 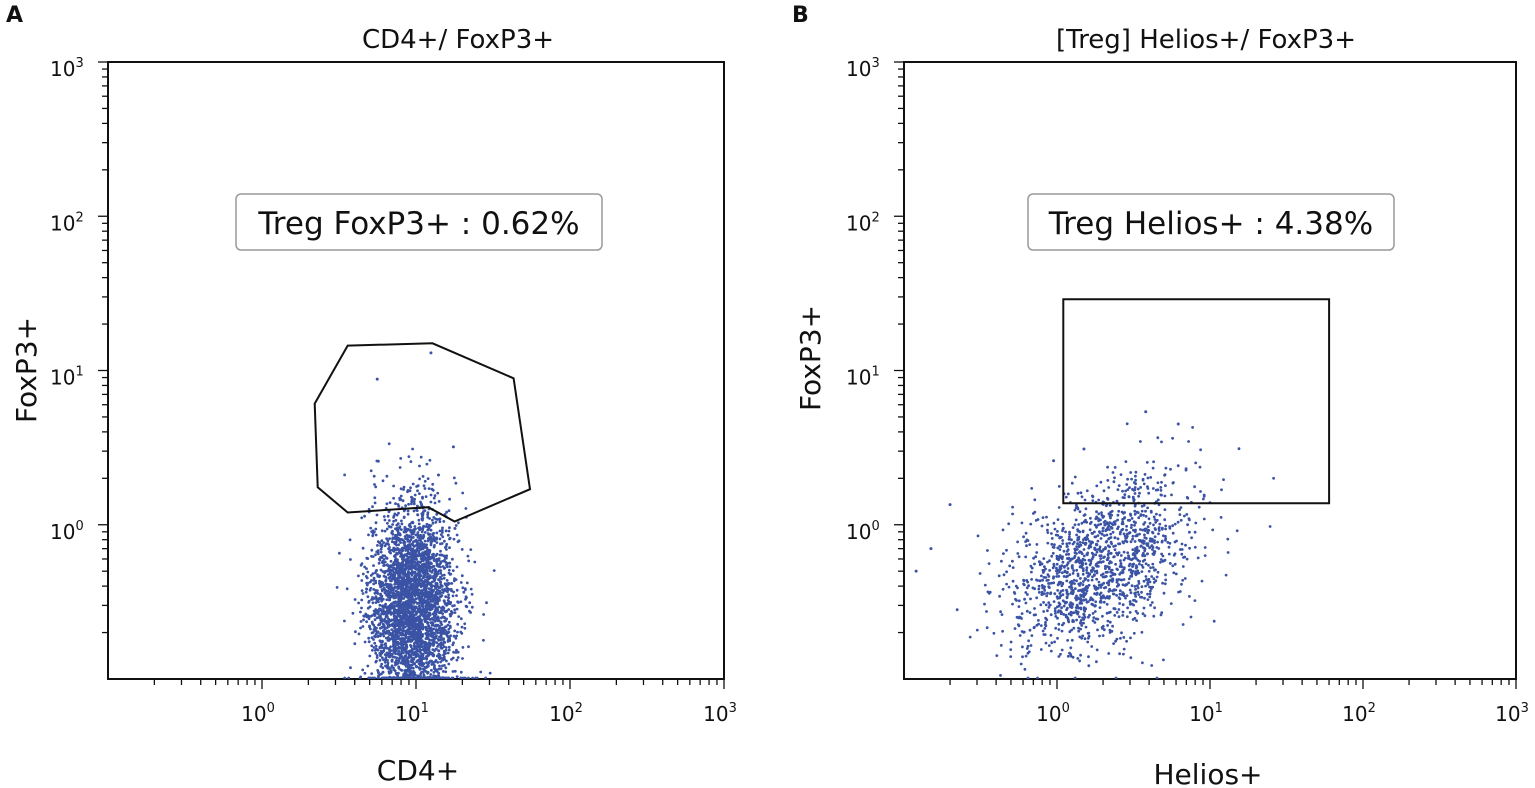 What do you see at coordinates (1359, 713) in the screenshot?
I see `panel-b-x-tick-label: 102` at bounding box center [1359, 713].